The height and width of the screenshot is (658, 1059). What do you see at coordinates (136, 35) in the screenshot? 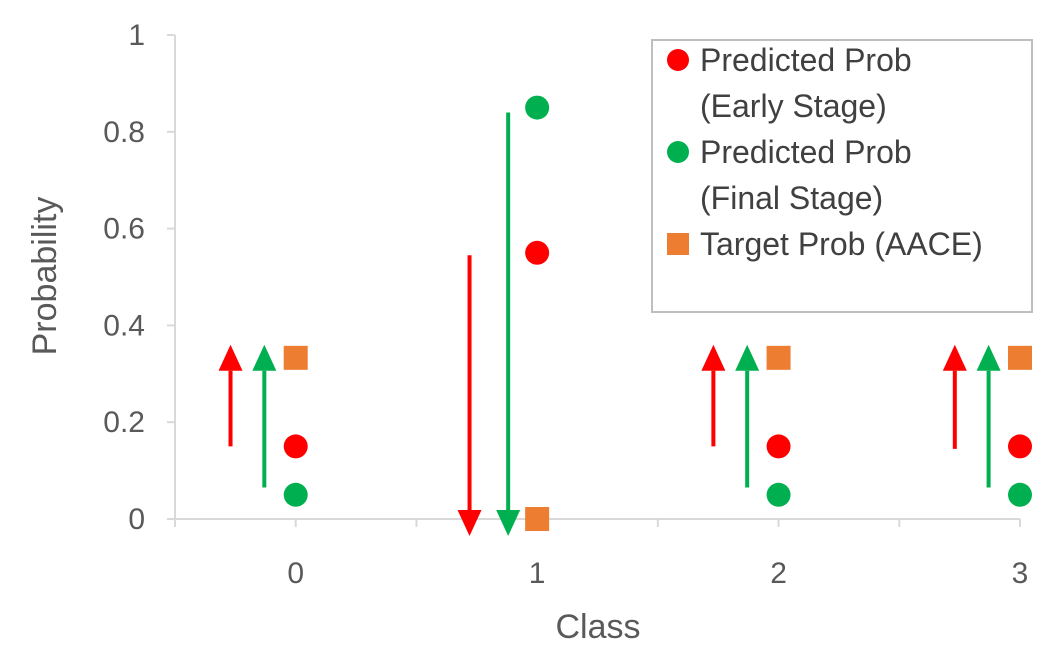
I see `y-tick-label: 1` at bounding box center [136, 35].